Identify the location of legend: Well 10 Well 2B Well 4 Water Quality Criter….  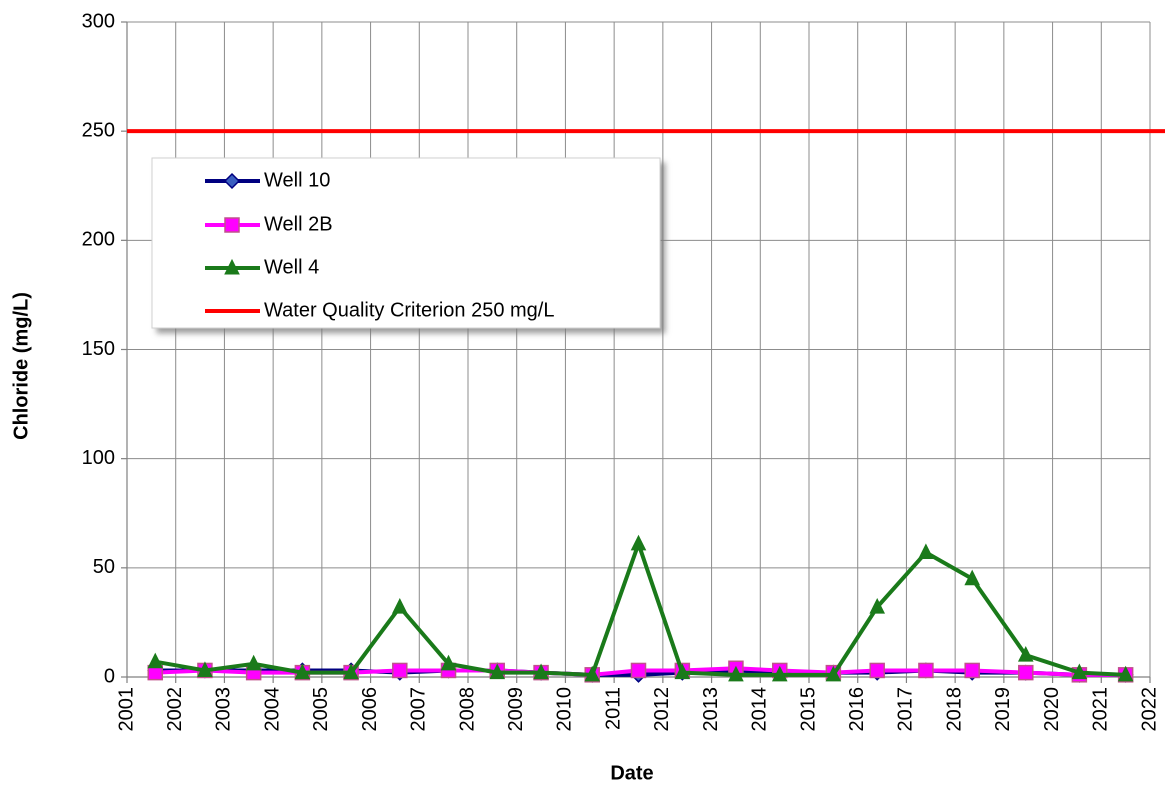
(406, 243).